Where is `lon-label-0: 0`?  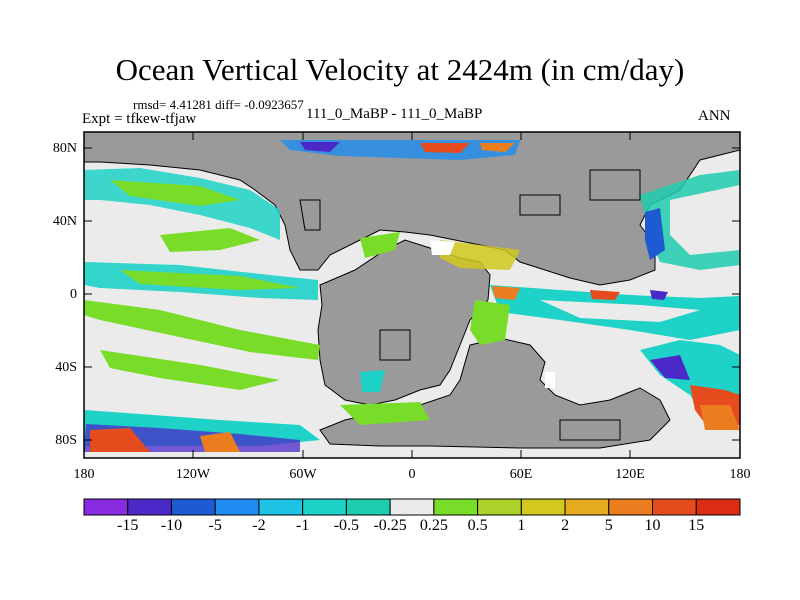
lon-label-0: 0 is located at coordinates (412, 474).